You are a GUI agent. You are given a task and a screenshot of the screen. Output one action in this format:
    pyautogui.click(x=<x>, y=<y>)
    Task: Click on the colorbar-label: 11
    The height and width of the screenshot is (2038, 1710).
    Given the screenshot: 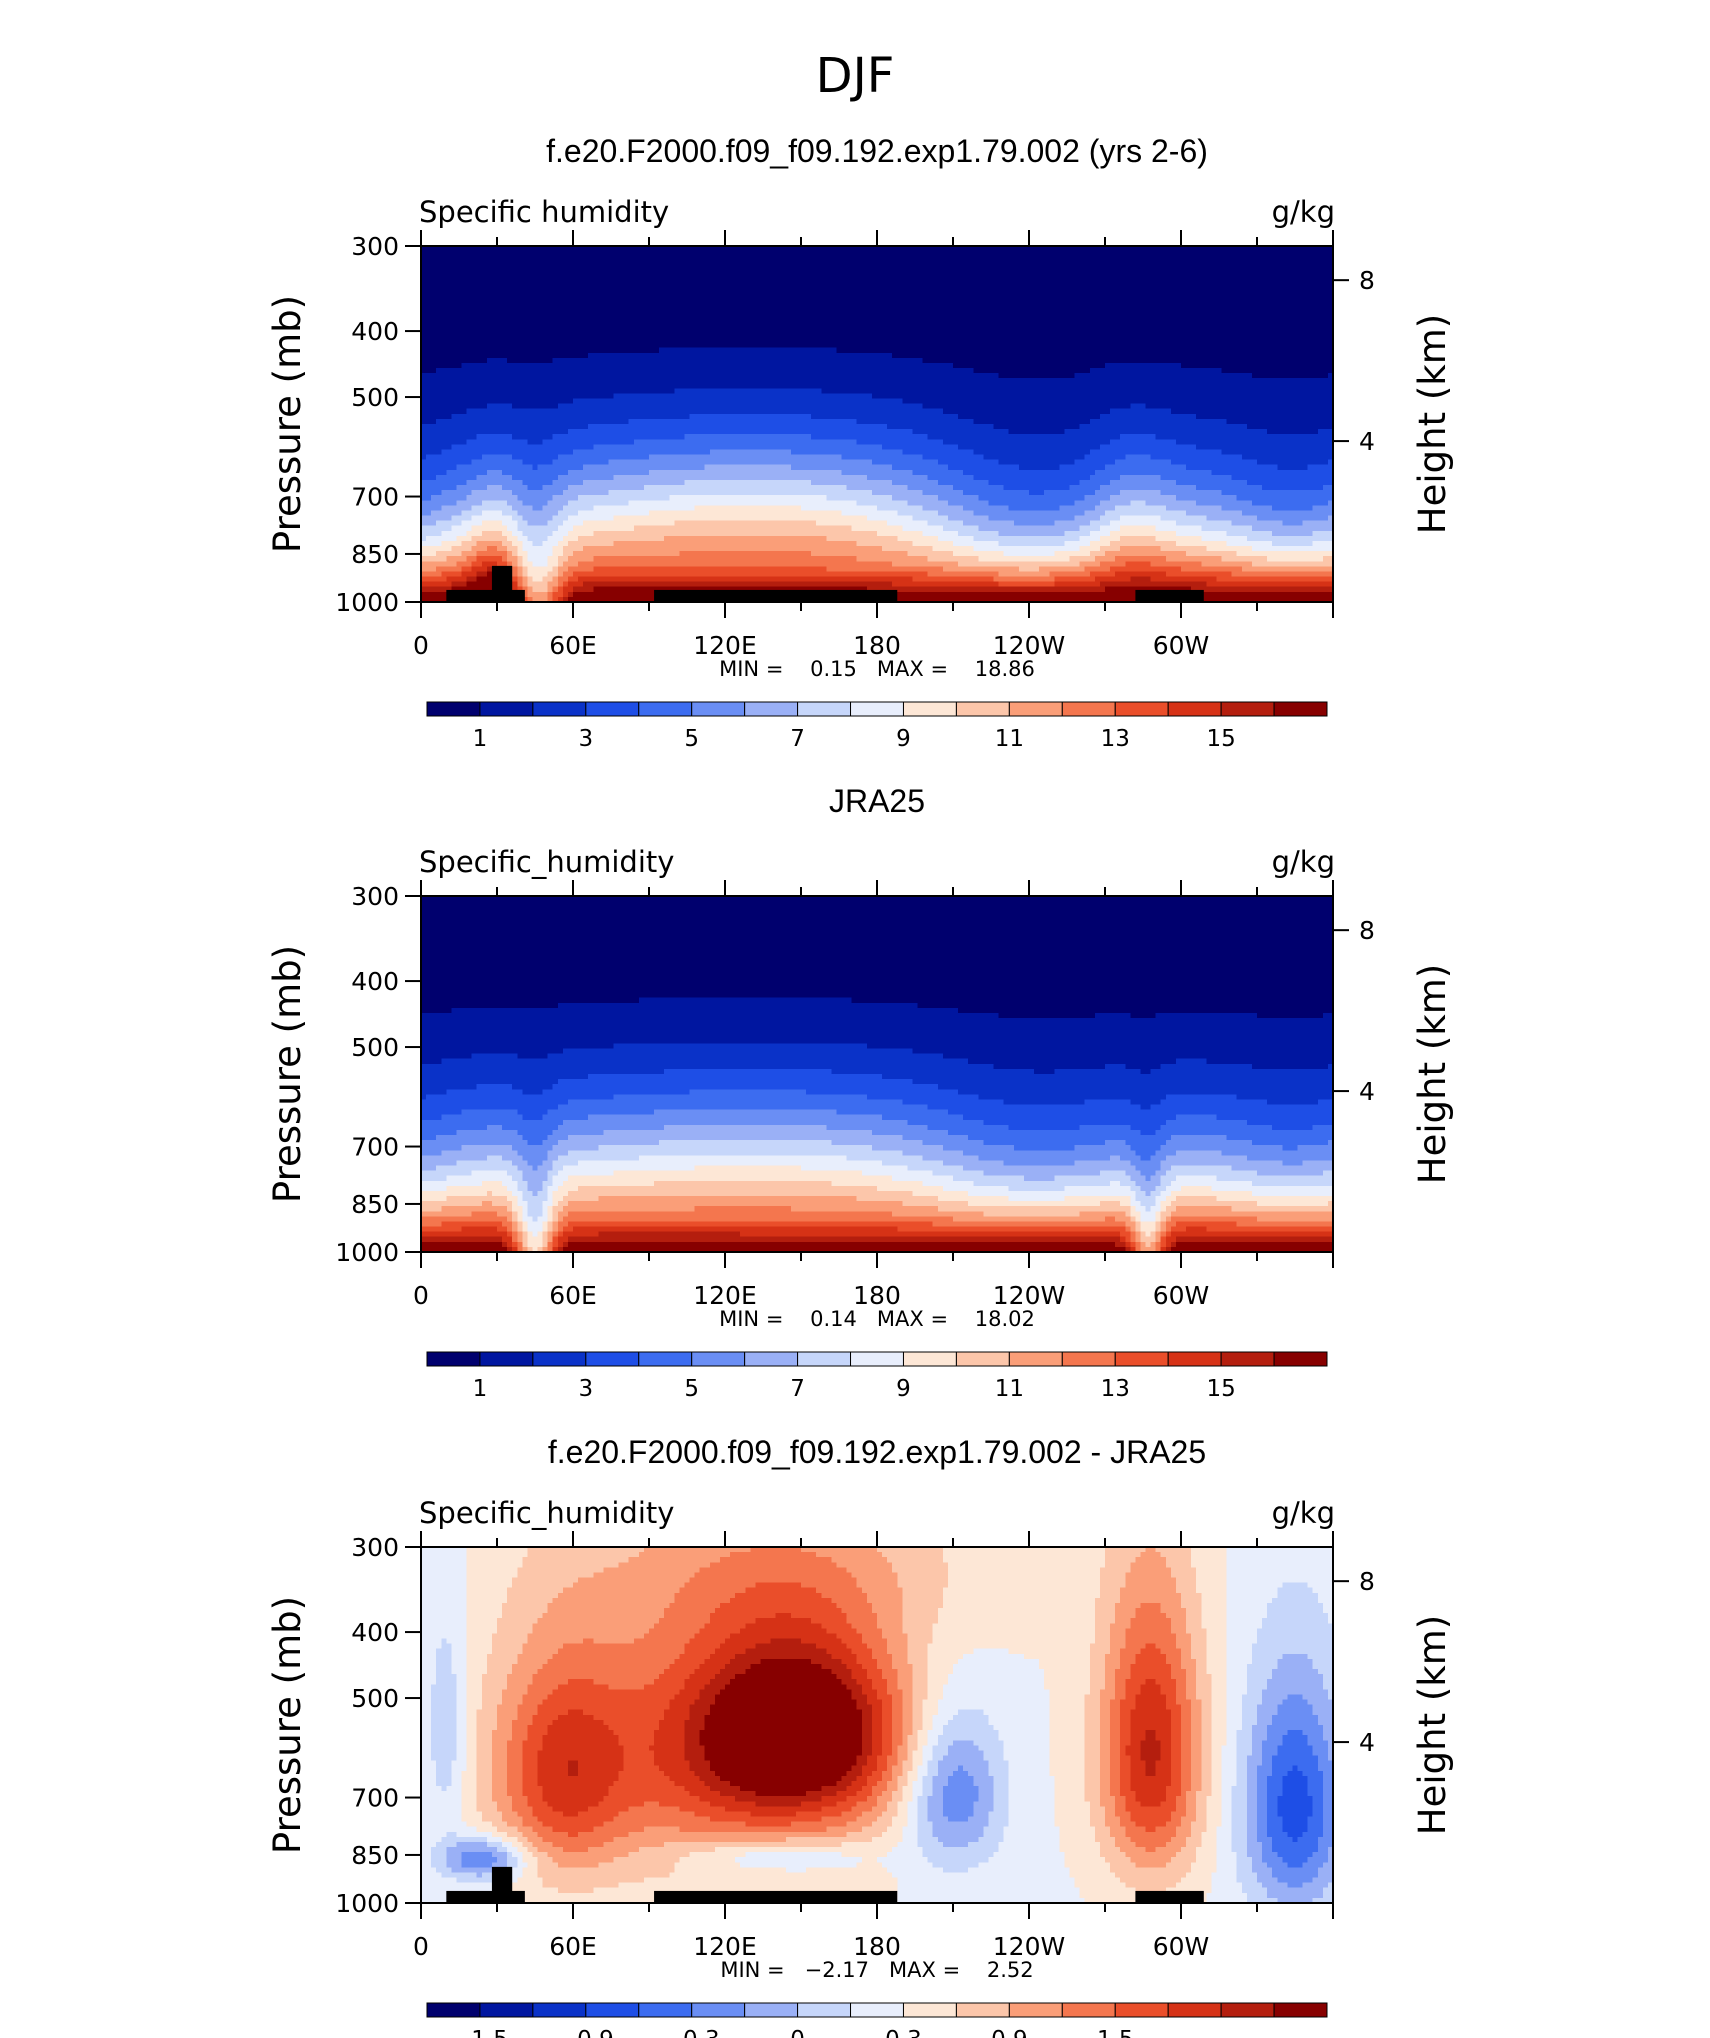 What is the action you would take?
    pyautogui.click(x=1009, y=1389)
    